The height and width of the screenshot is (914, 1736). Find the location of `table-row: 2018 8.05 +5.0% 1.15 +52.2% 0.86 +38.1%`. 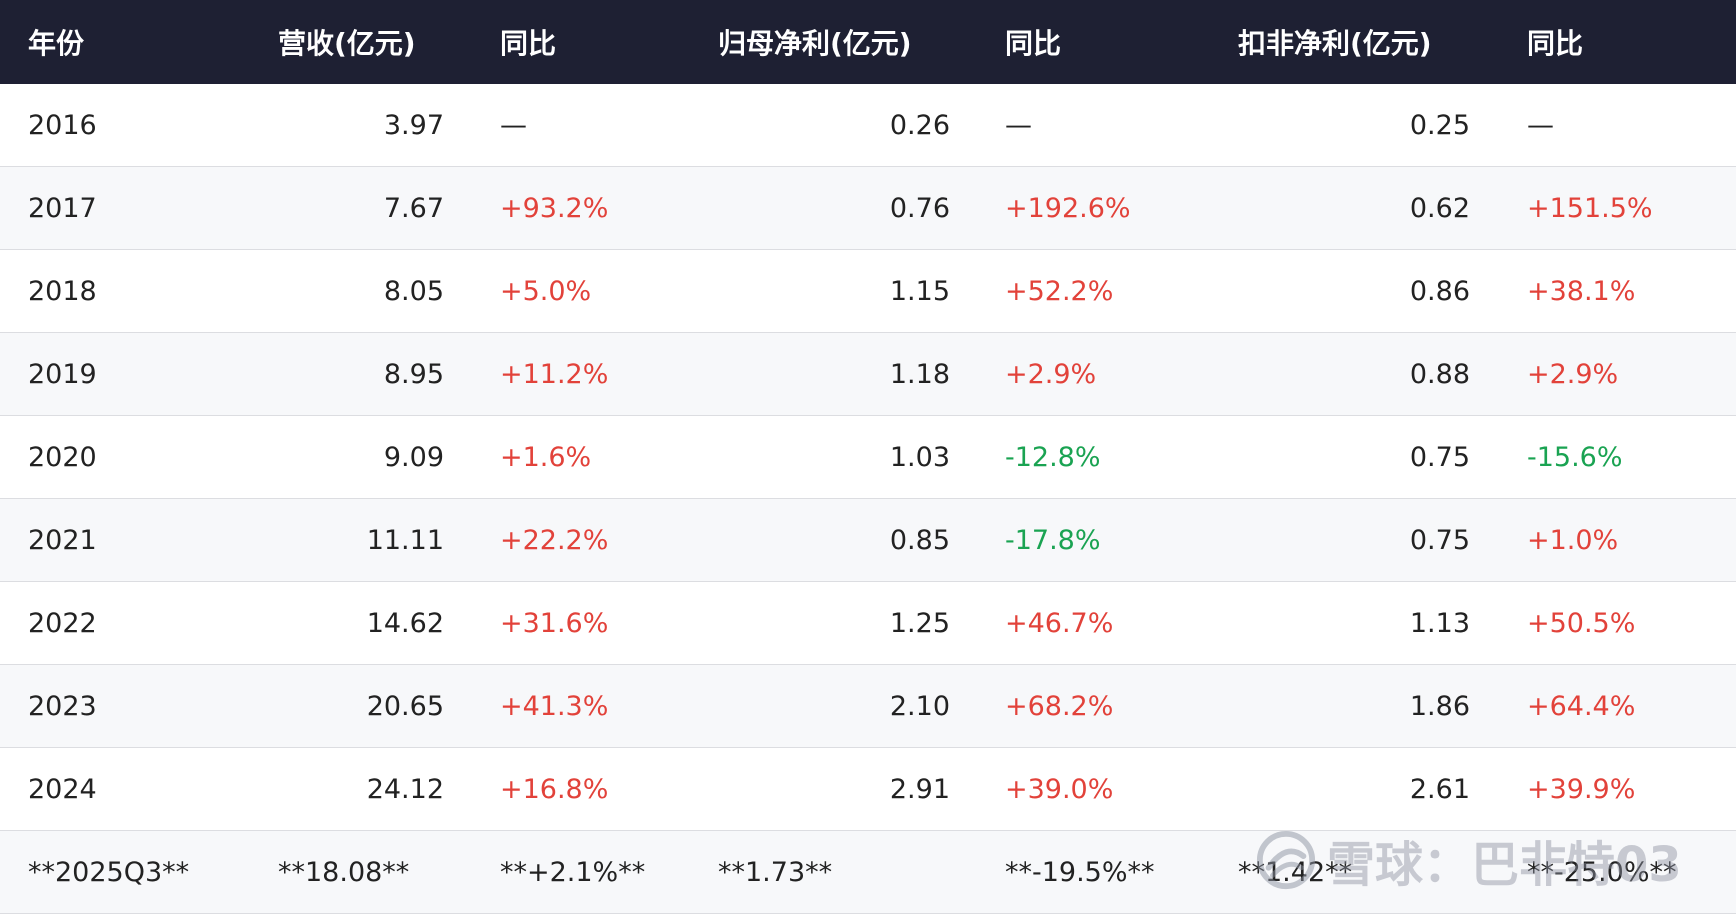

table-row: 2018 8.05 +5.0% 1.15 +52.2% 0.86 +38.1% is located at coordinates (868, 291).